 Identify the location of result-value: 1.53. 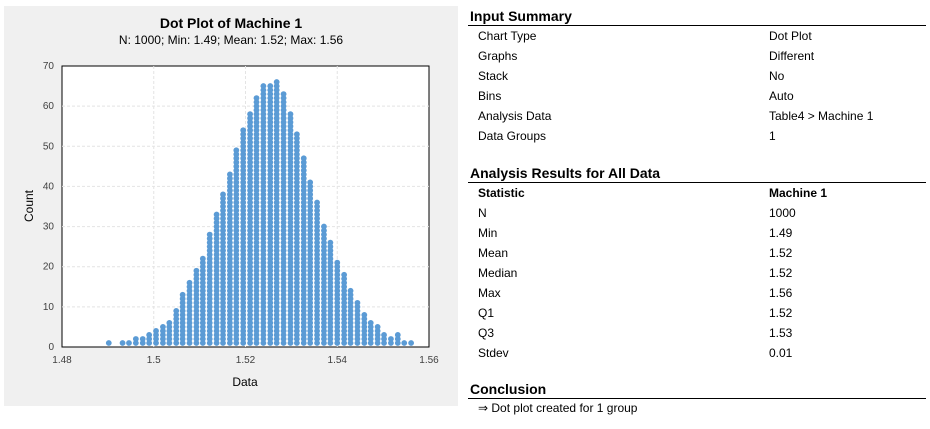
(781, 333).